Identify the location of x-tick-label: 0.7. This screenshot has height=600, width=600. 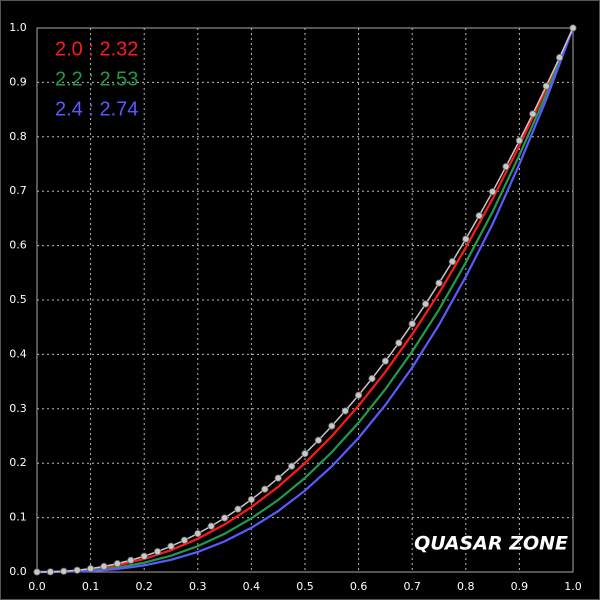
(412, 586).